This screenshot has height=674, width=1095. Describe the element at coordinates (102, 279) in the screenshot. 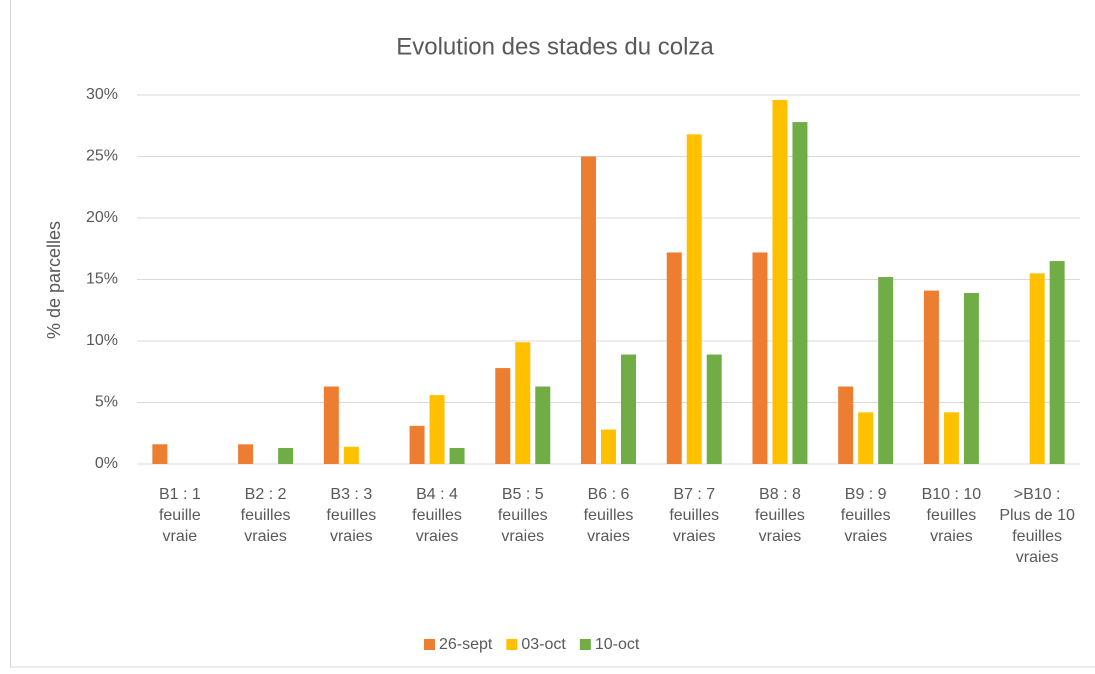

I see `y-tick-label: 15%` at that location.